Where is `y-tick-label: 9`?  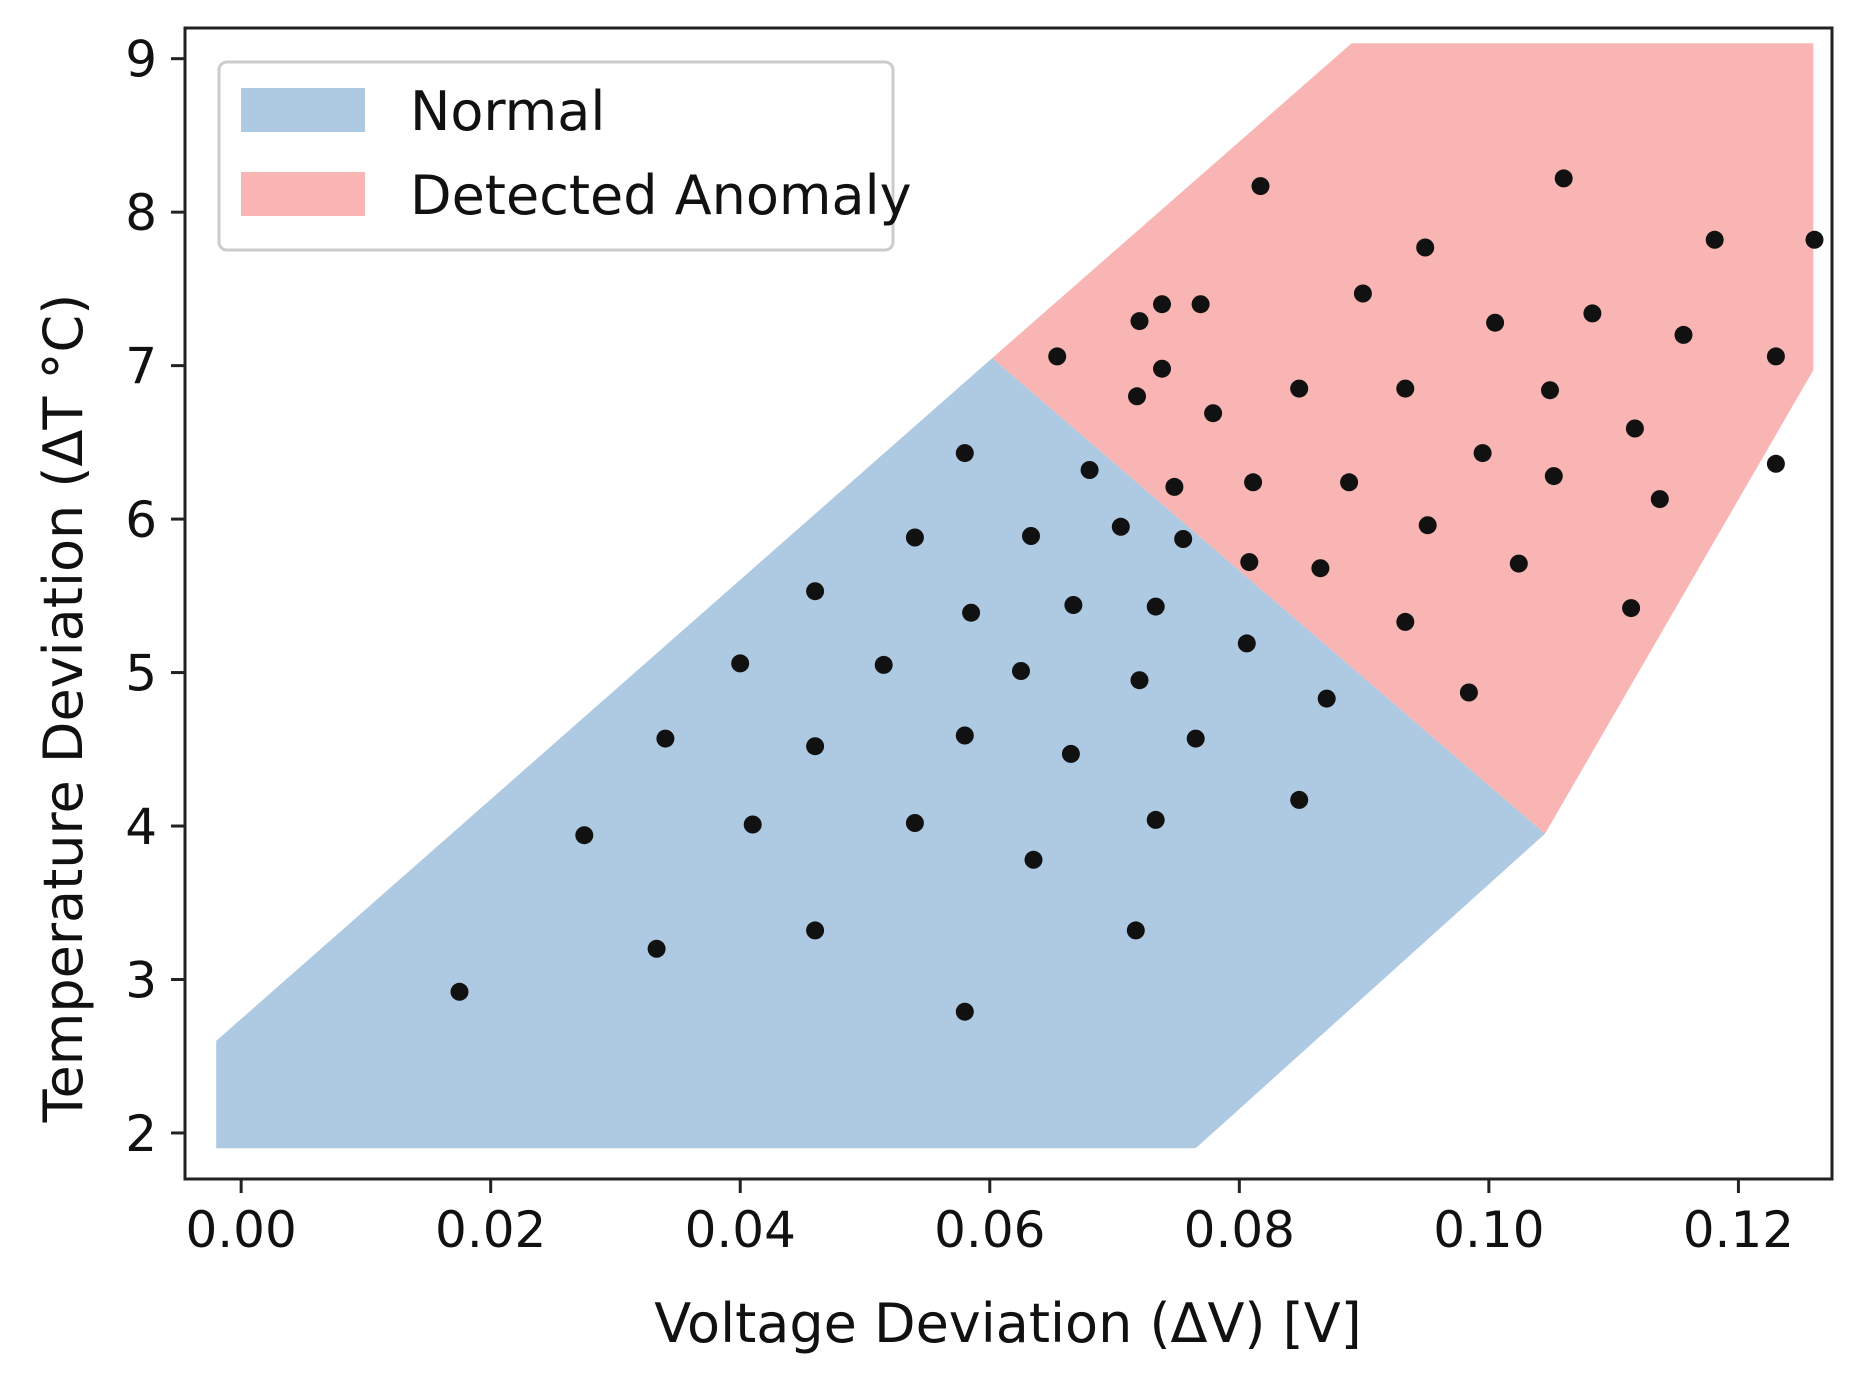 y-tick-label: 9 is located at coordinates (141, 60).